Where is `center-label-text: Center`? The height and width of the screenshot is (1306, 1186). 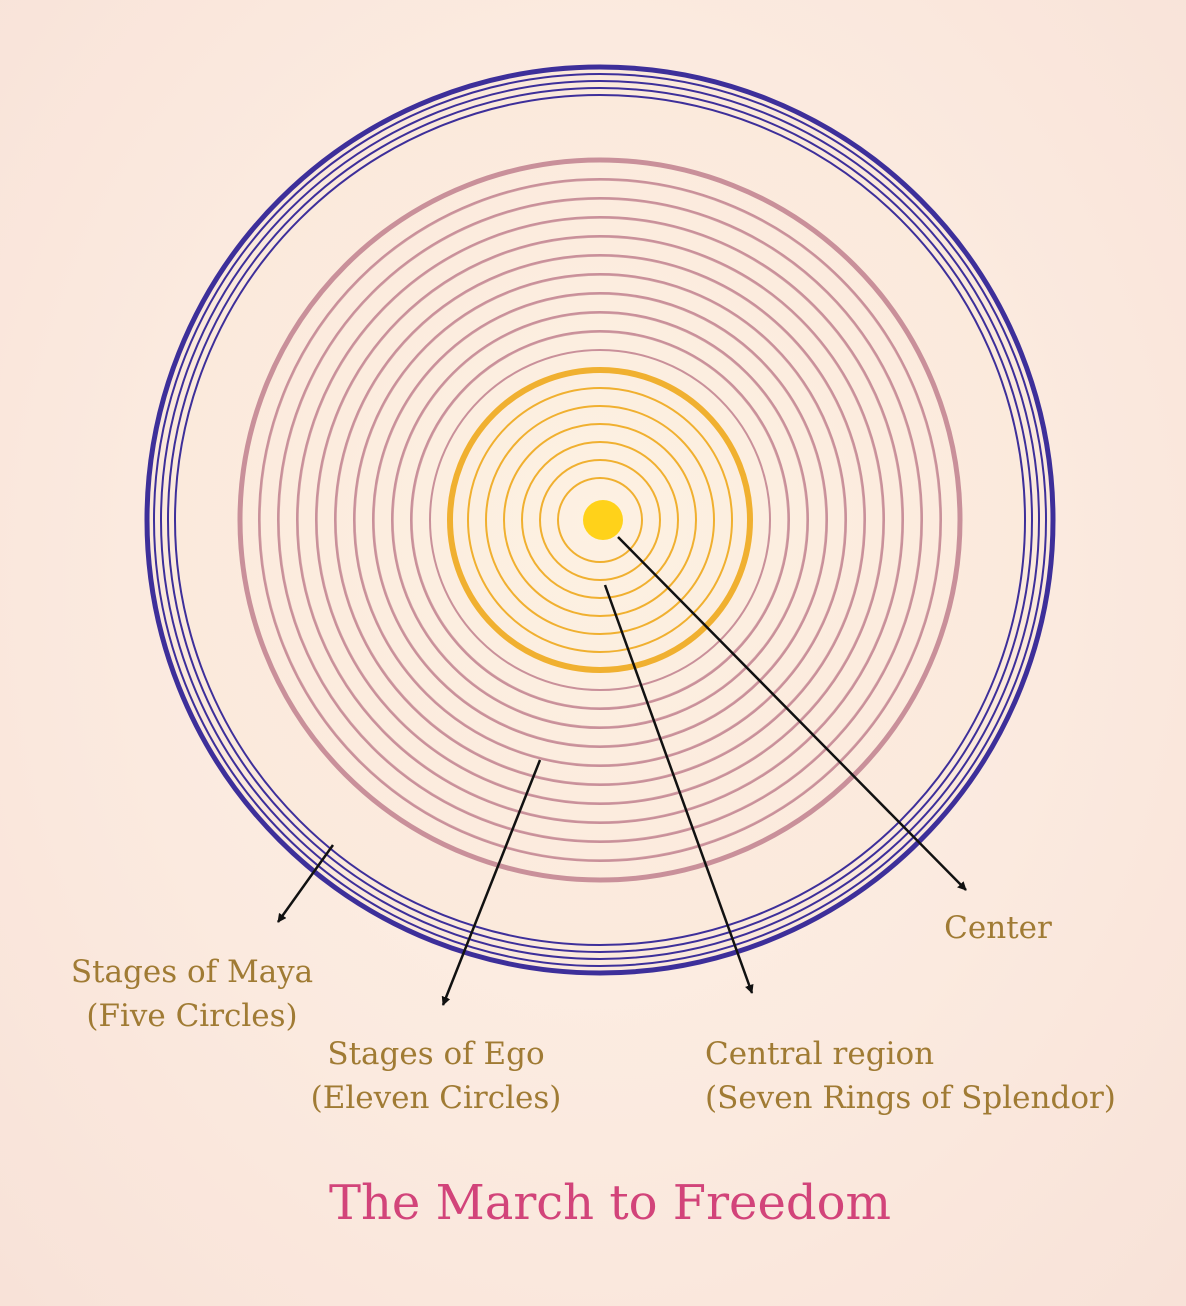
center-label-text: Center is located at coordinates (998, 928).